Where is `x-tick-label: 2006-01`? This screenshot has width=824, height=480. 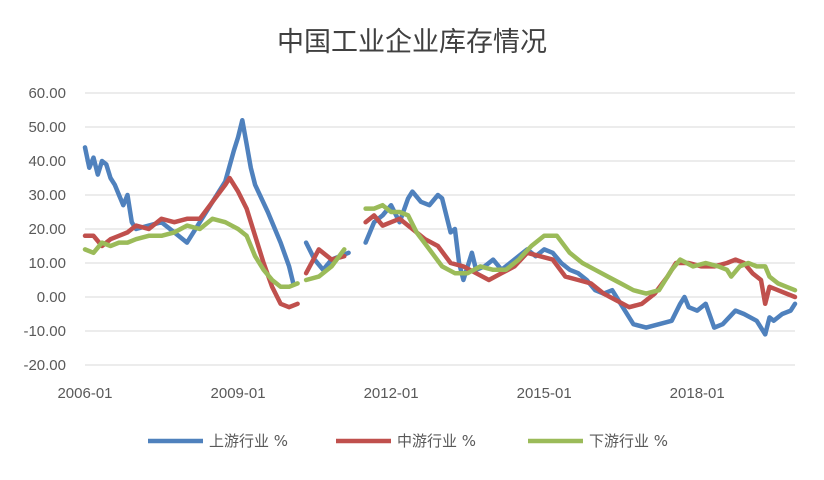 x-tick-label: 2006-01 is located at coordinates (84, 393).